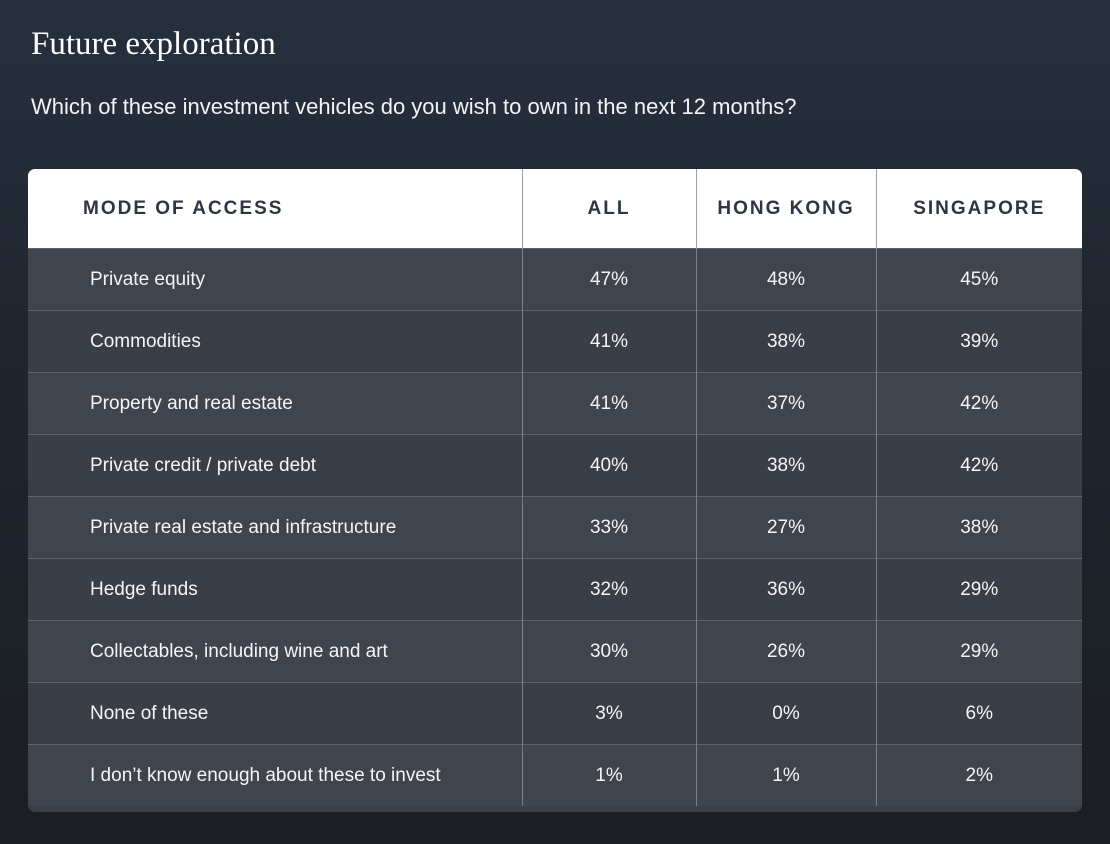 The image size is (1110, 844). What do you see at coordinates (608, 775) in the screenshot?
I see `cell-all: 1%` at bounding box center [608, 775].